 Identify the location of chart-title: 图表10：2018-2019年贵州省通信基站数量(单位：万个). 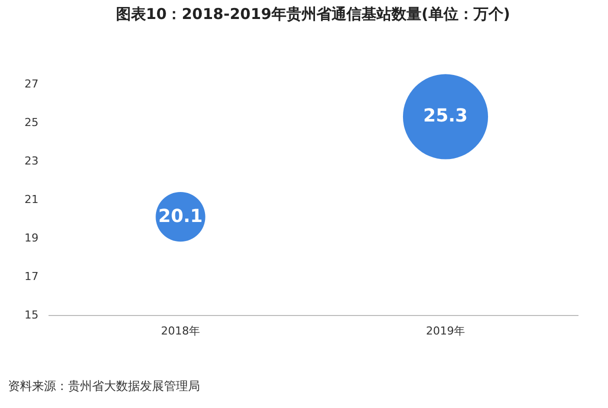
(313, 14).